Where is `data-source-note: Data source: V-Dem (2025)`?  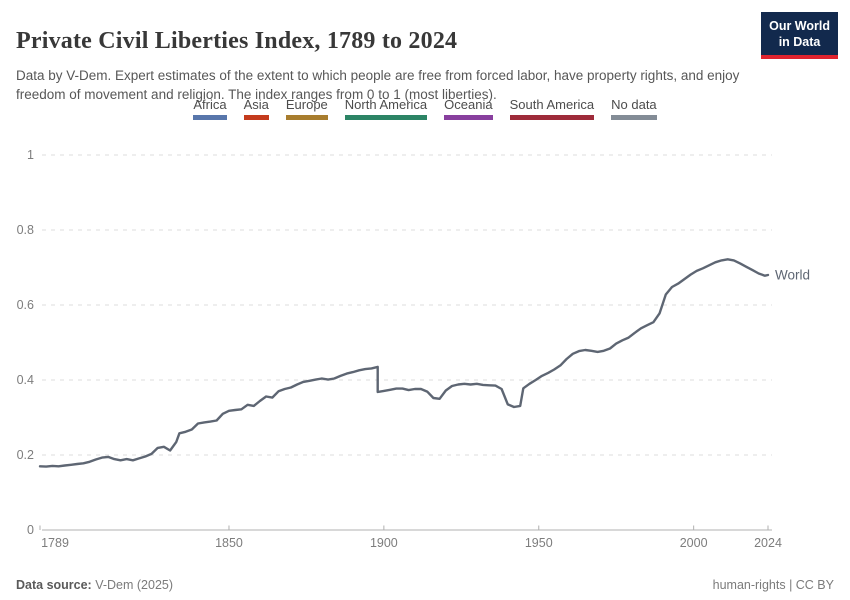
data-source-note: Data source: V-Dem (2025) is located at coordinates (94, 585).